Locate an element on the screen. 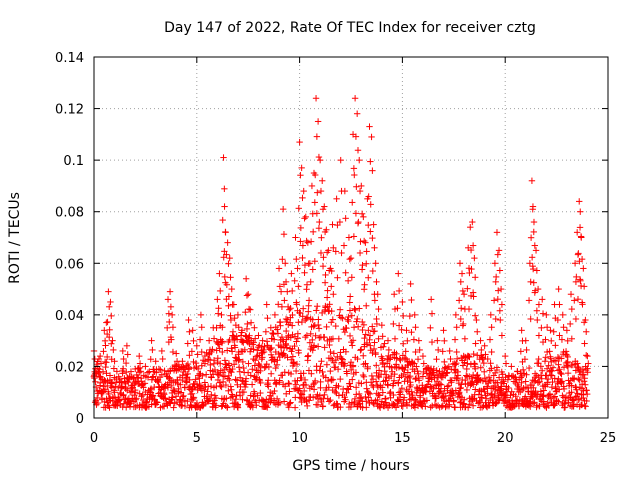 The height and width of the screenshot is (480, 640). y-tick-label: 0.02 is located at coordinates (69, 367).